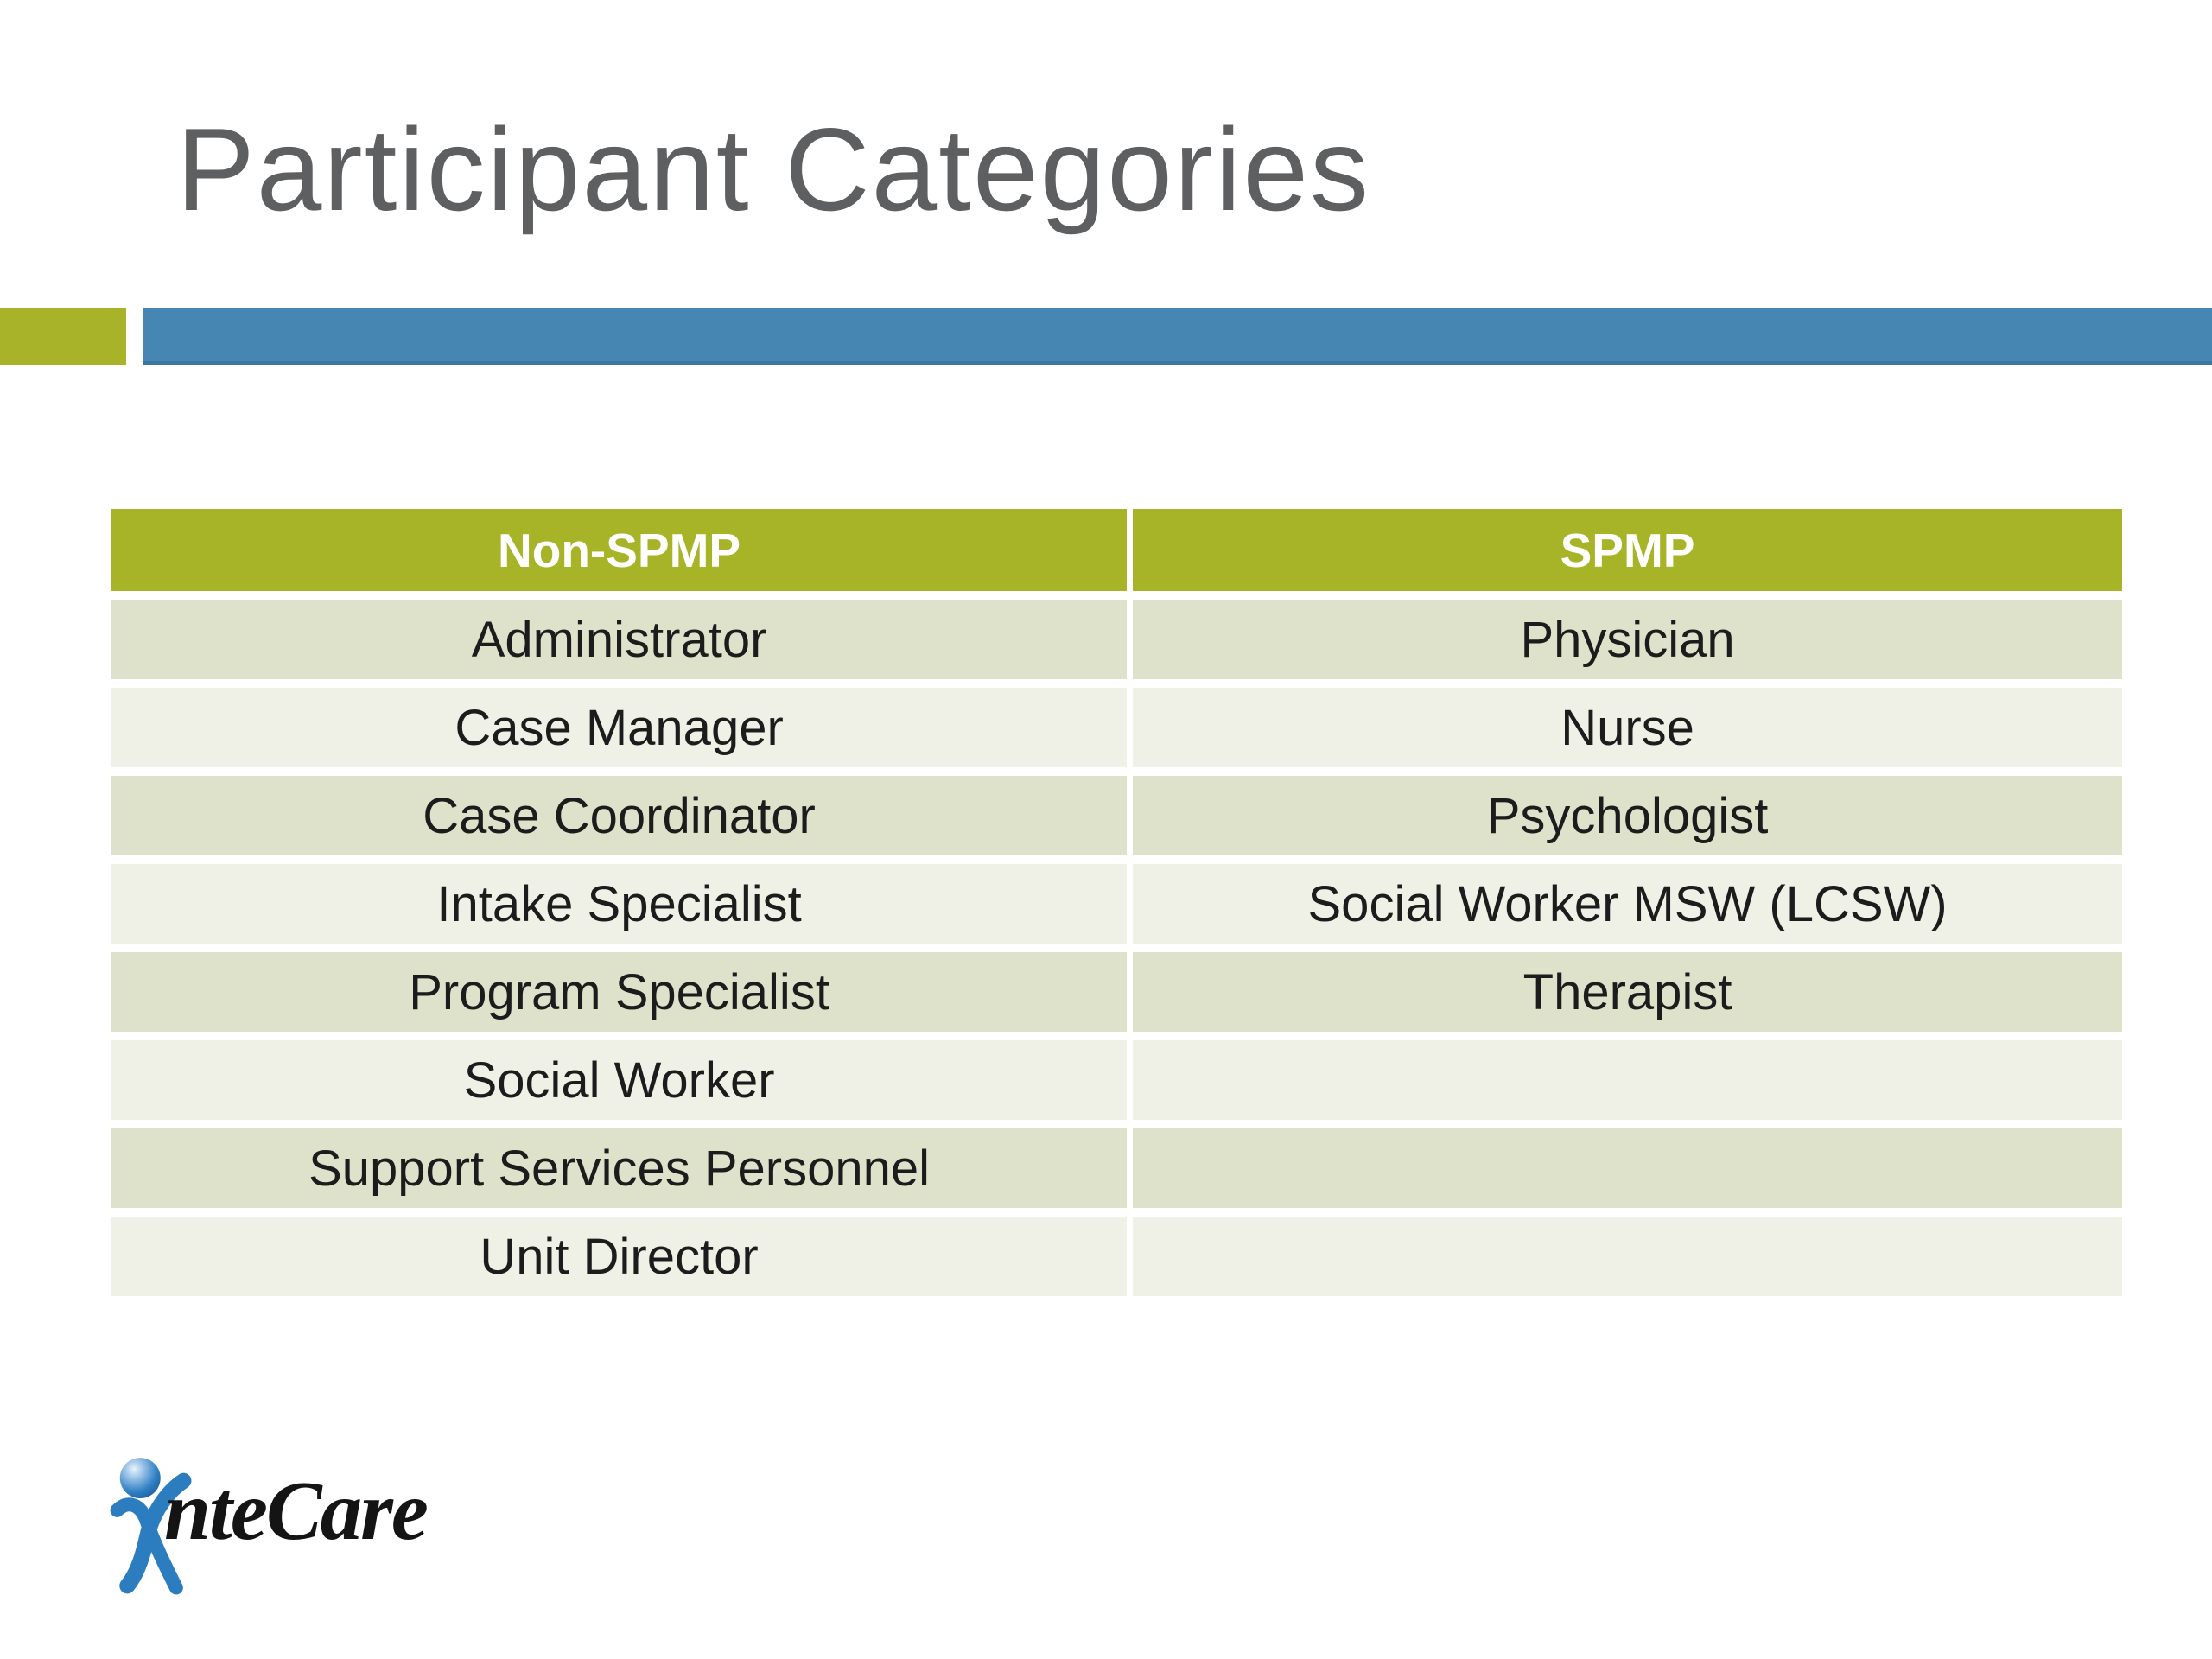 Image resolution: width=2212 pixels, height=1659 pixels. I want to click on table-row: Case Manager Nurse, so click(1116, 727).